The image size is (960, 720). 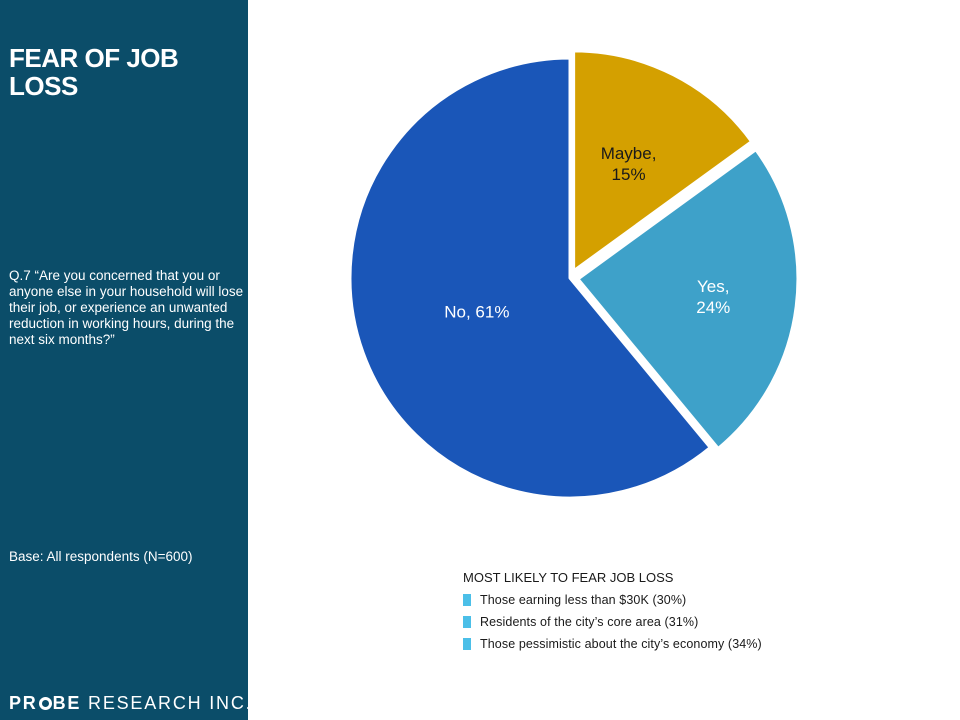 What do you see at coordinates (94, 72) in the screenshot?
I see `page-title: FEAR OF JOB LOSS` at bounding box center [94, 72].